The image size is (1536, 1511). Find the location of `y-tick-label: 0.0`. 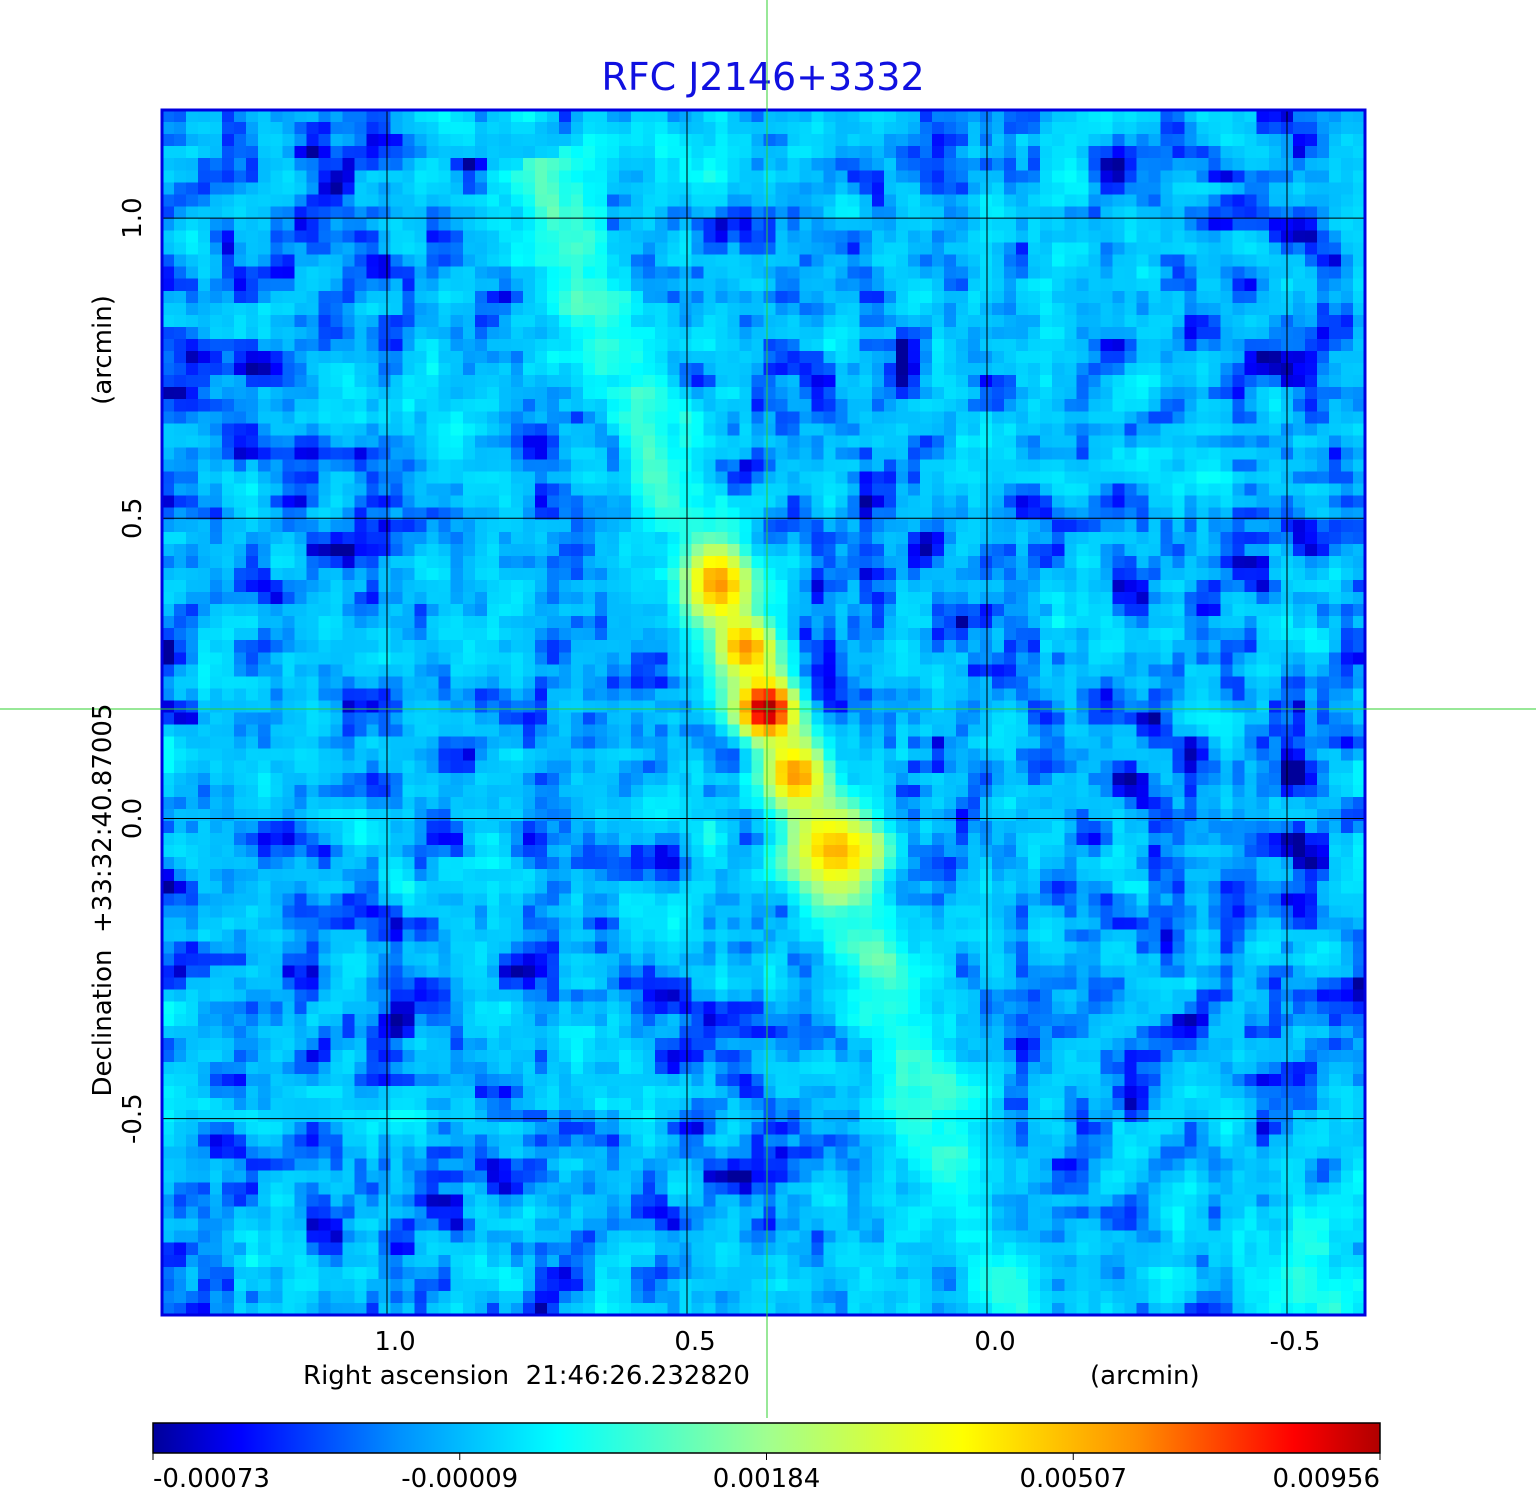

y-tick-label: 0.0 is located at coordinates (133, 818).